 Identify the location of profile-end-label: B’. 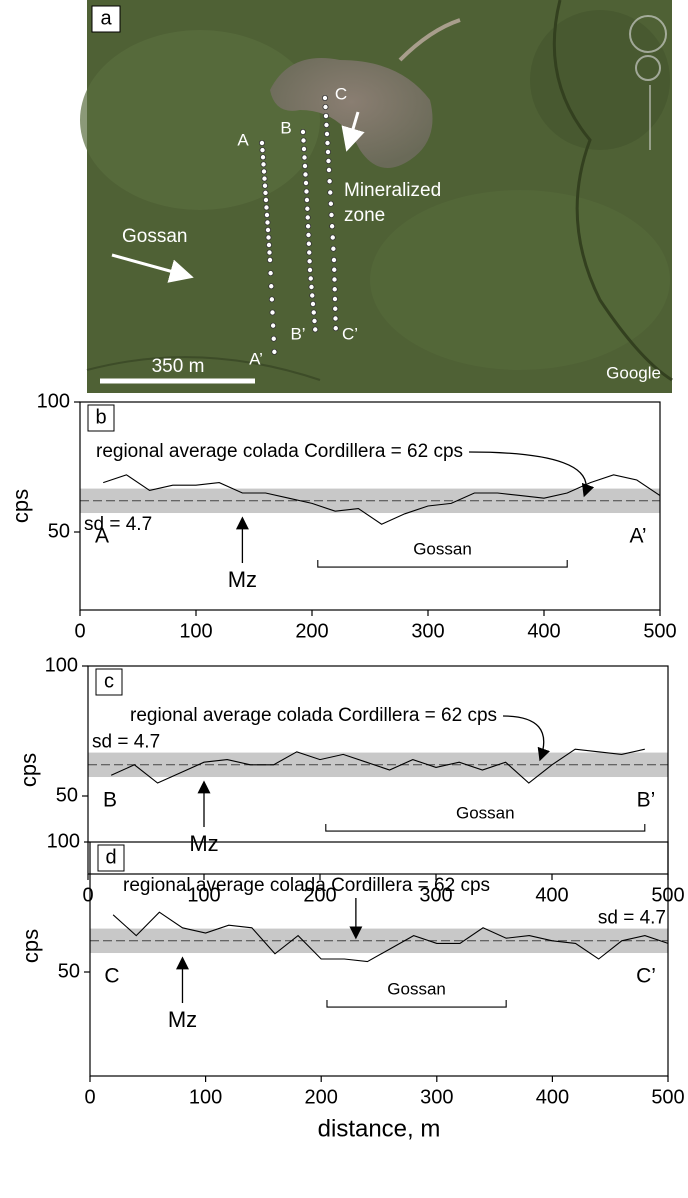
(646, 800).